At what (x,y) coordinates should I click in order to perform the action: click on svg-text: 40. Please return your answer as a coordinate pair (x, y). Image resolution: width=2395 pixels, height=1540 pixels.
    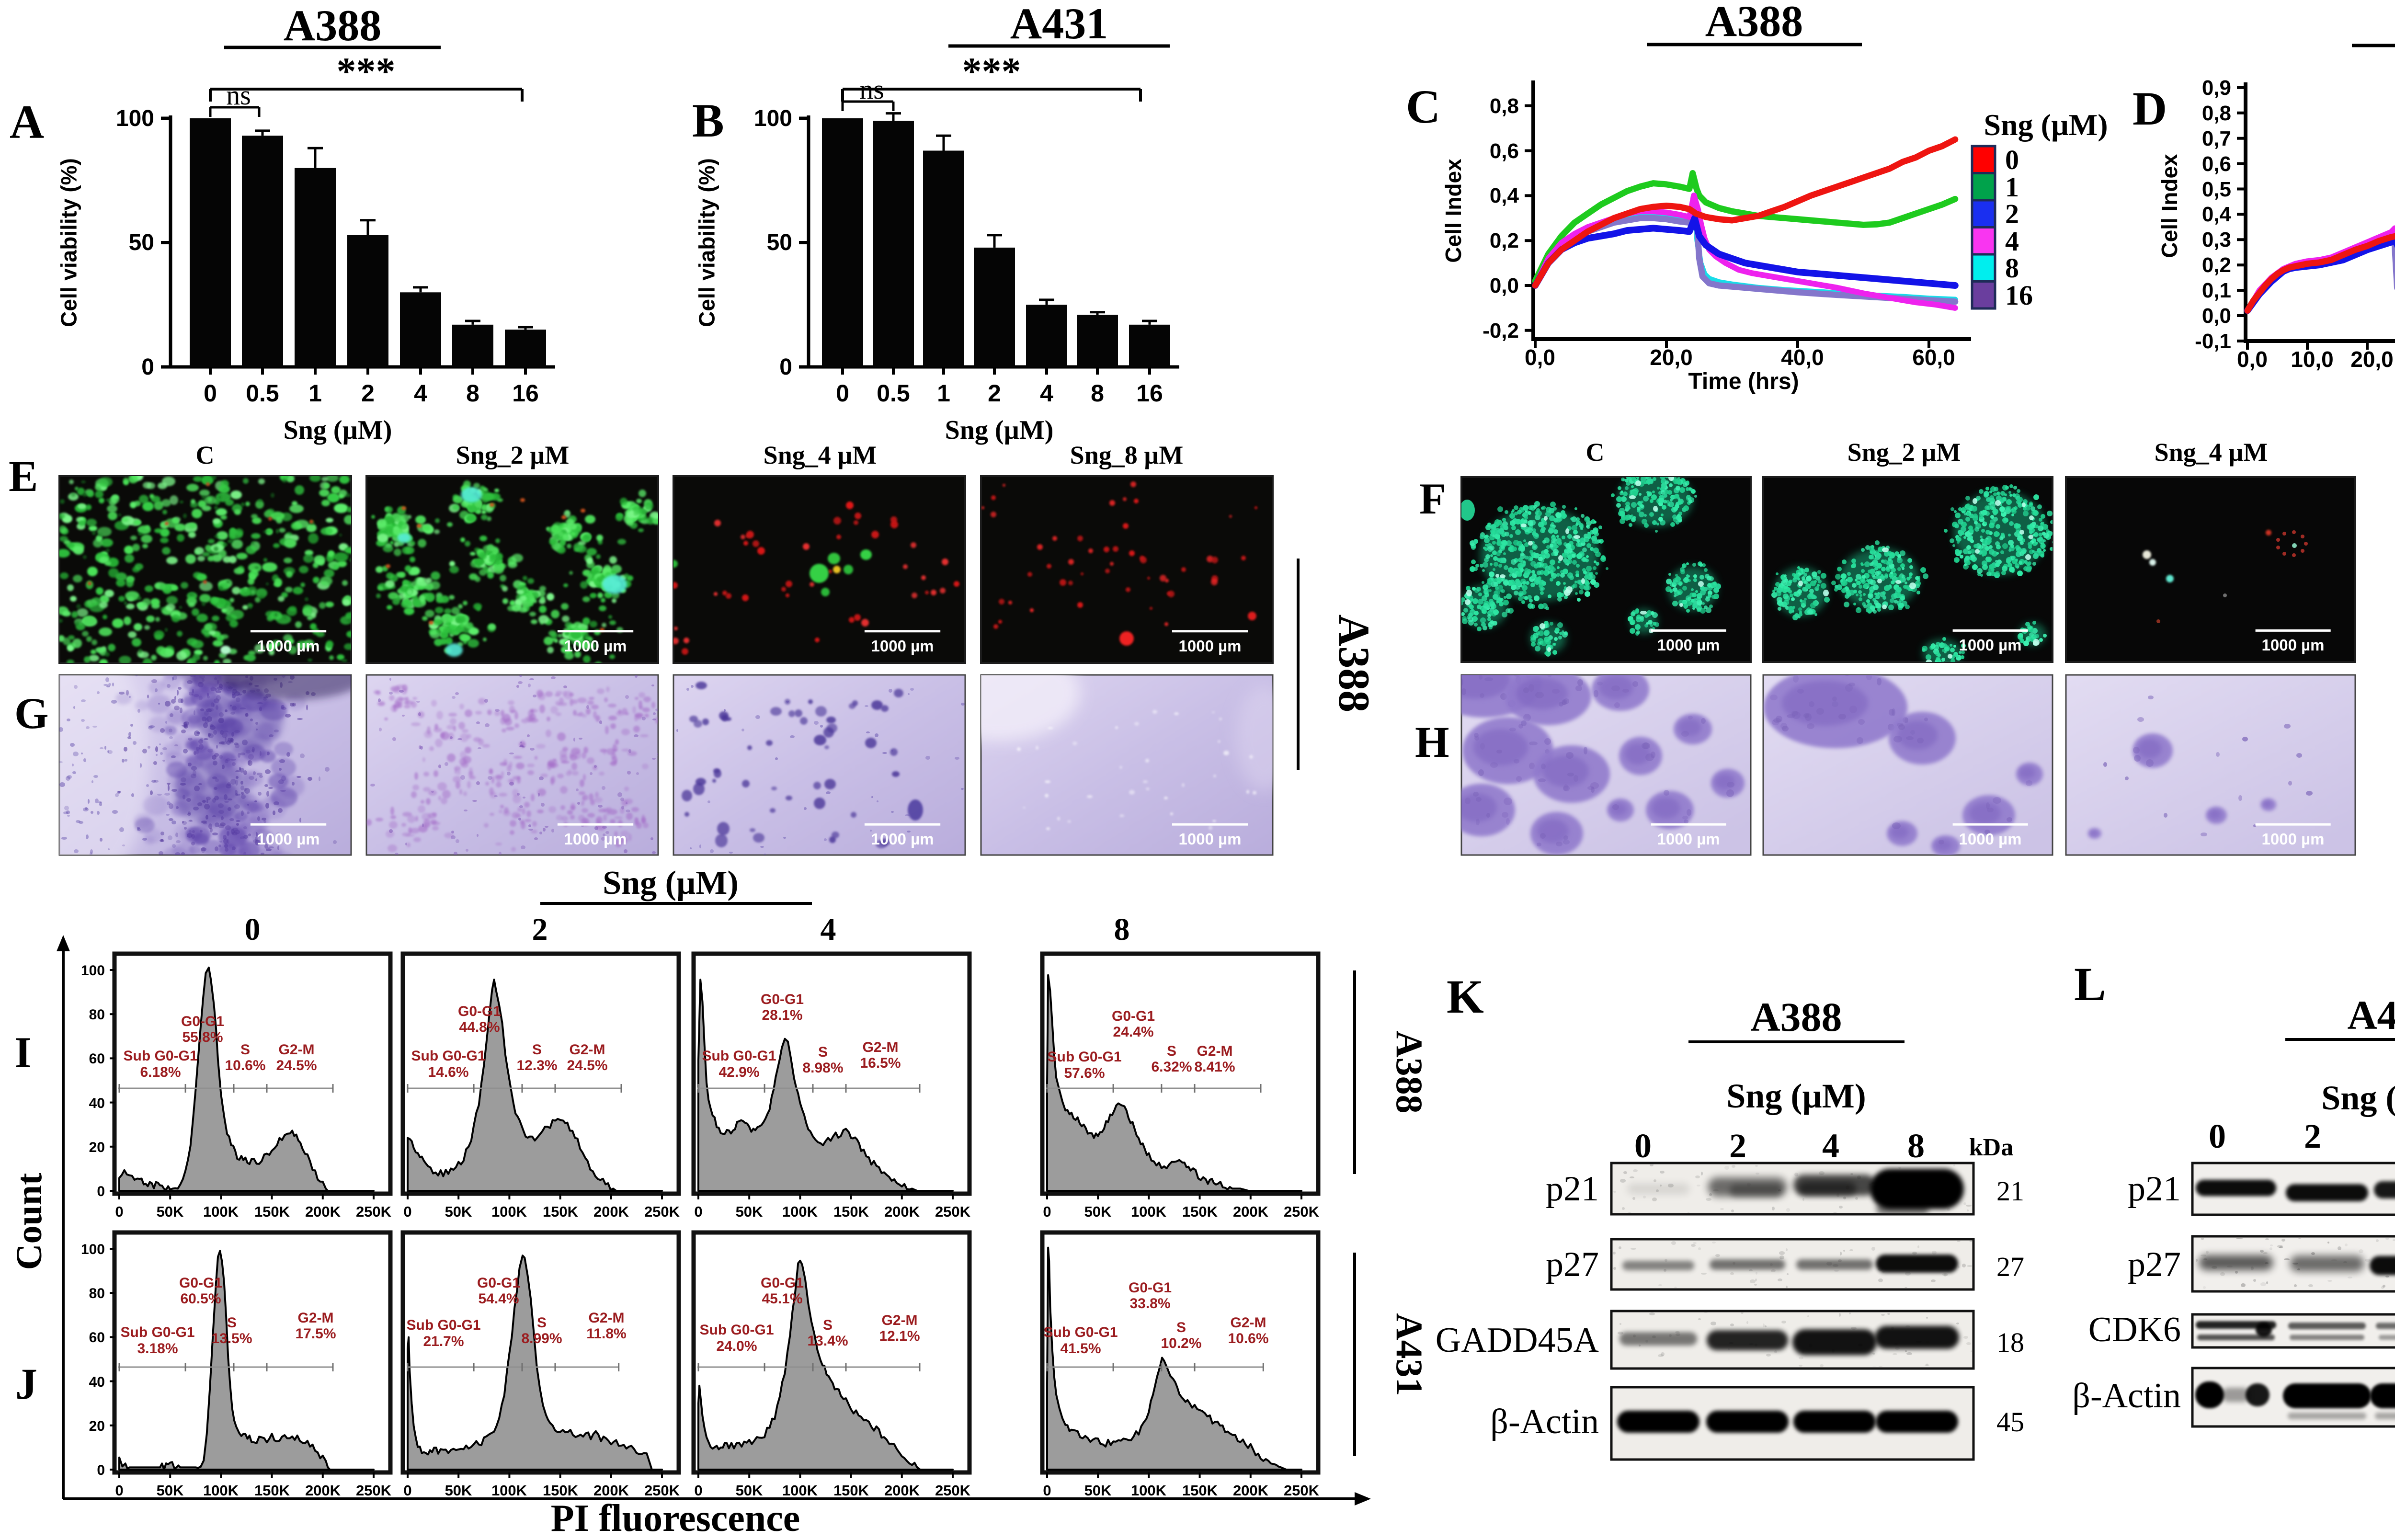
    Looking at the image, I should click on (97, 1103).